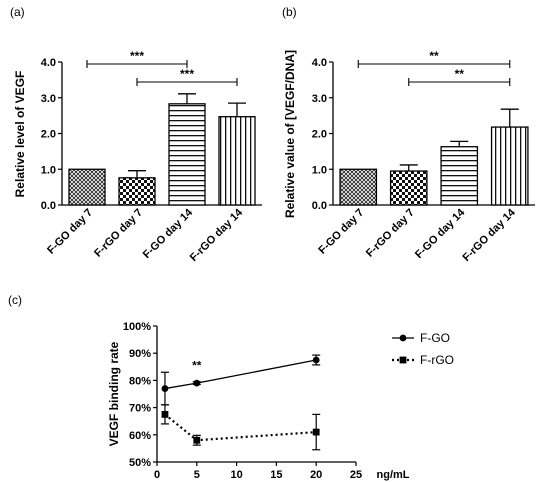  What do you see at coordinates (48, 206) in the screenshot?
I see `panel-a-y-tick-label: 0.0` at bounding box center [48, 206].